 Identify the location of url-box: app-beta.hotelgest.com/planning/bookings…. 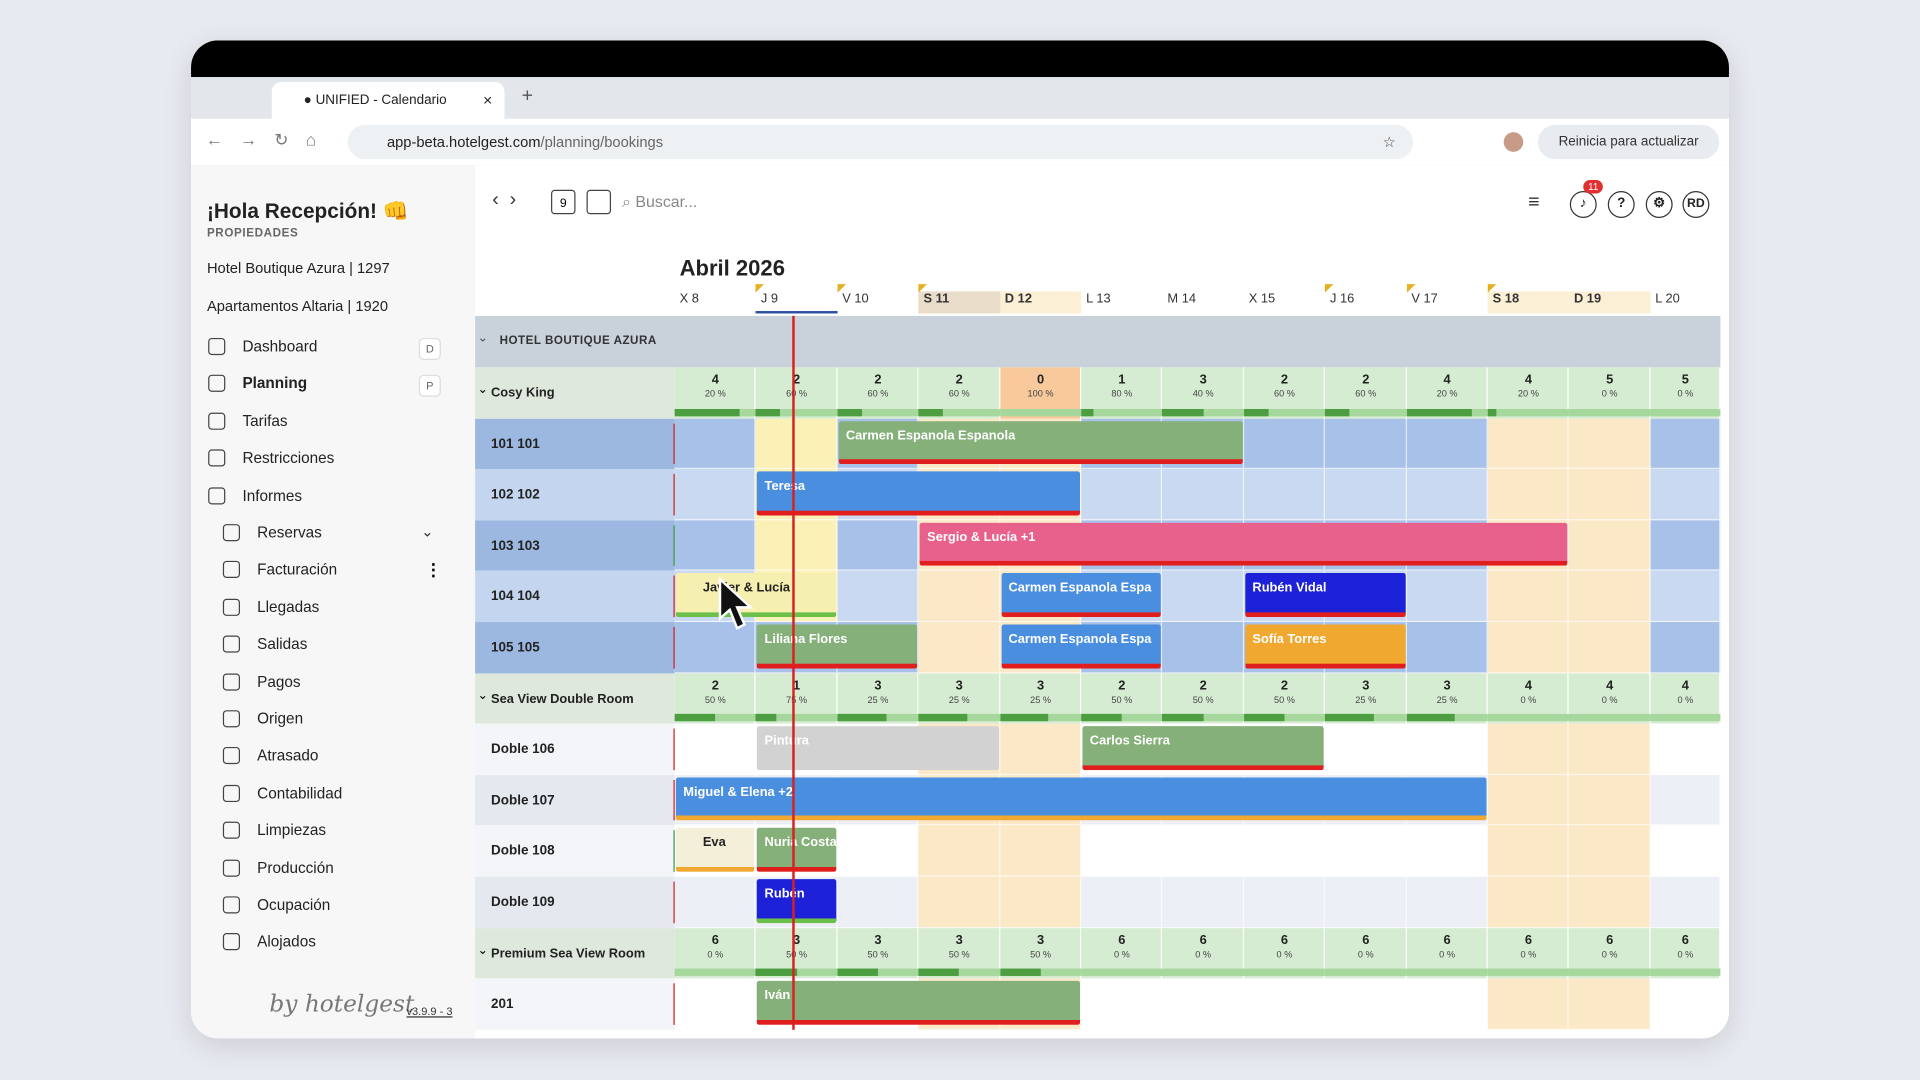
(880, 142).